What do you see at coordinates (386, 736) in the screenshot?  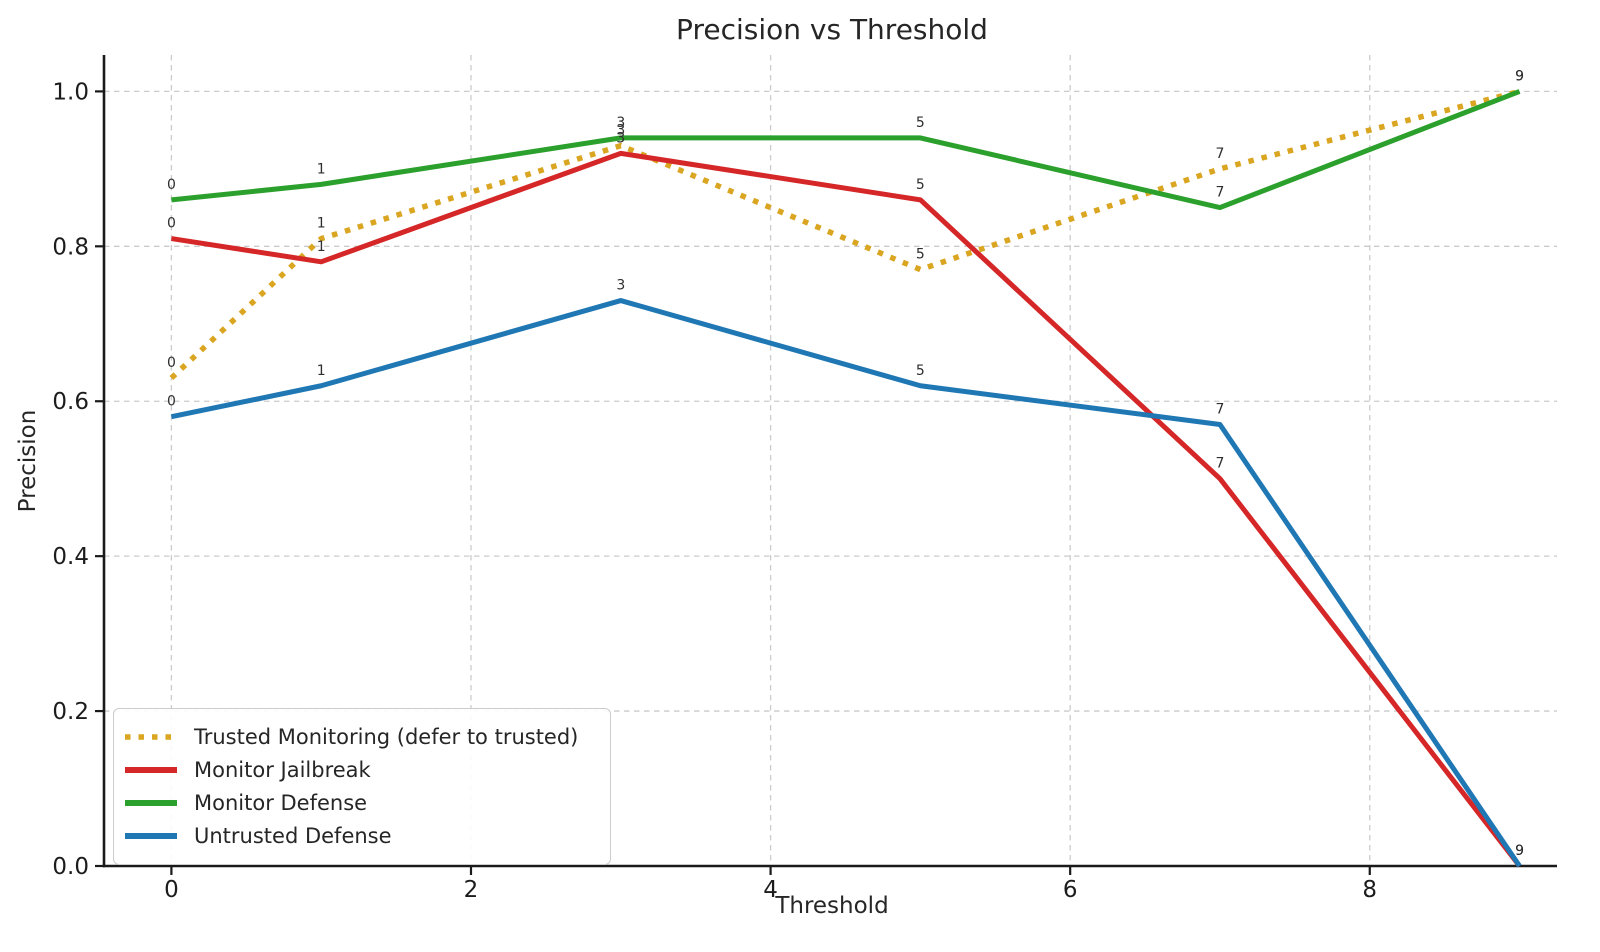 I see `legend-label: Trusted Monitoring (defer to trusted)` at bounding box center [386, 736].